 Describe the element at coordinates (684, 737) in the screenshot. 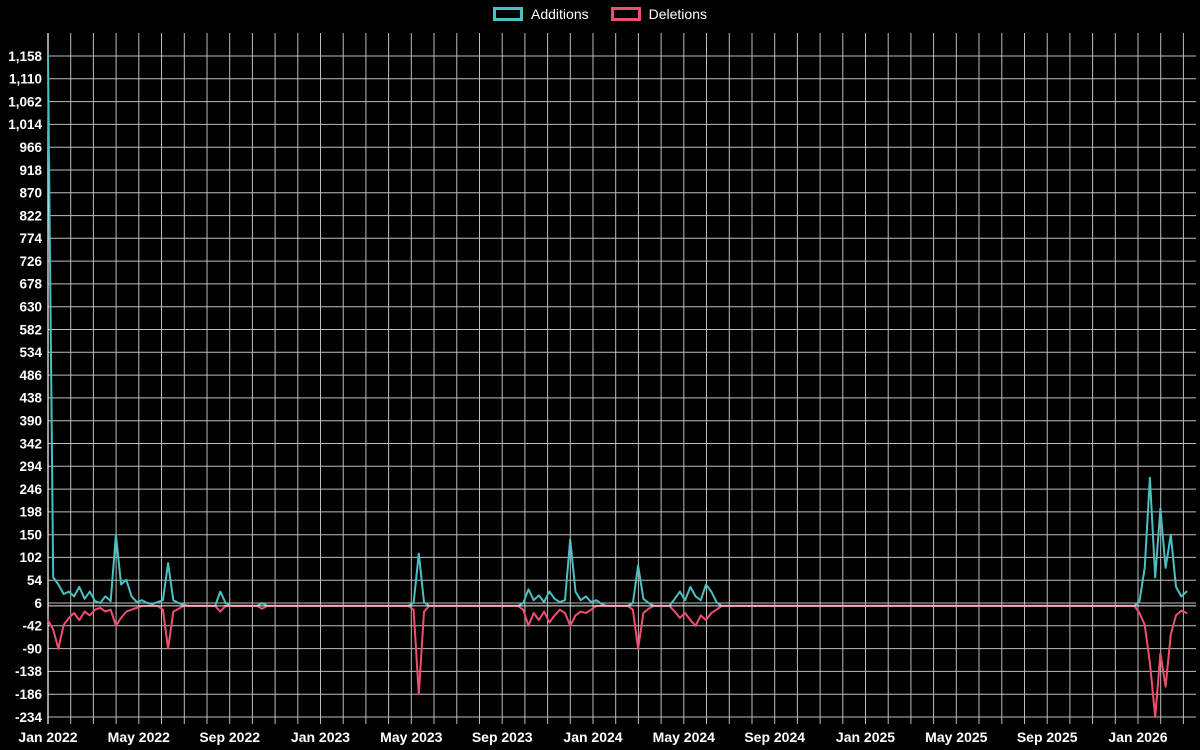

I see `svg-text: May 2024` at that location.